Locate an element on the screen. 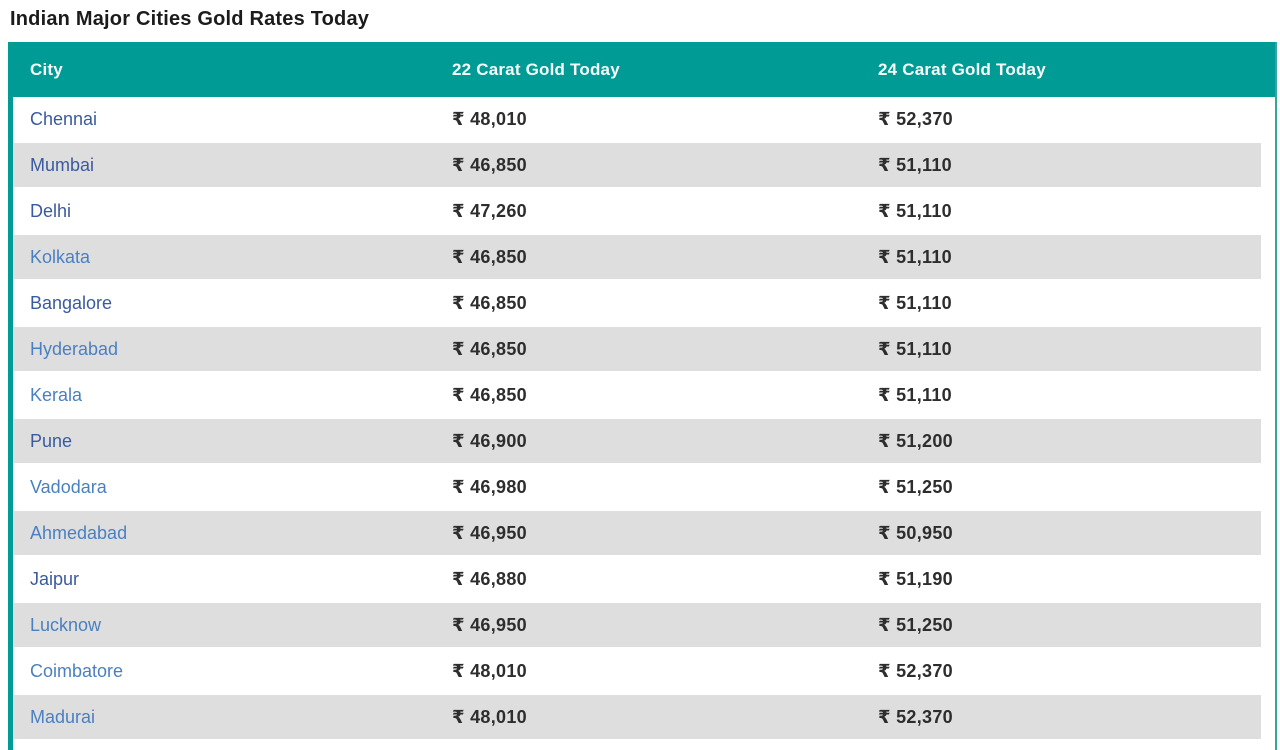  table-row: Madurai ₹ 48,010 ₹ 52,370 is located at coordinates (644, 717).